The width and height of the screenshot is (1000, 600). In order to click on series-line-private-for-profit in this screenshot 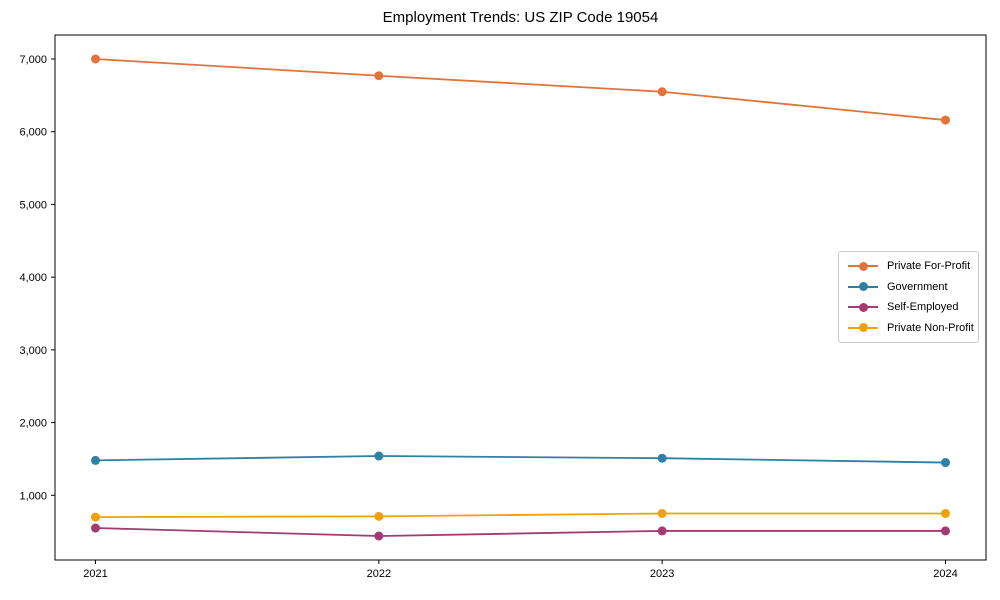, I will do `click(520, 89)`.